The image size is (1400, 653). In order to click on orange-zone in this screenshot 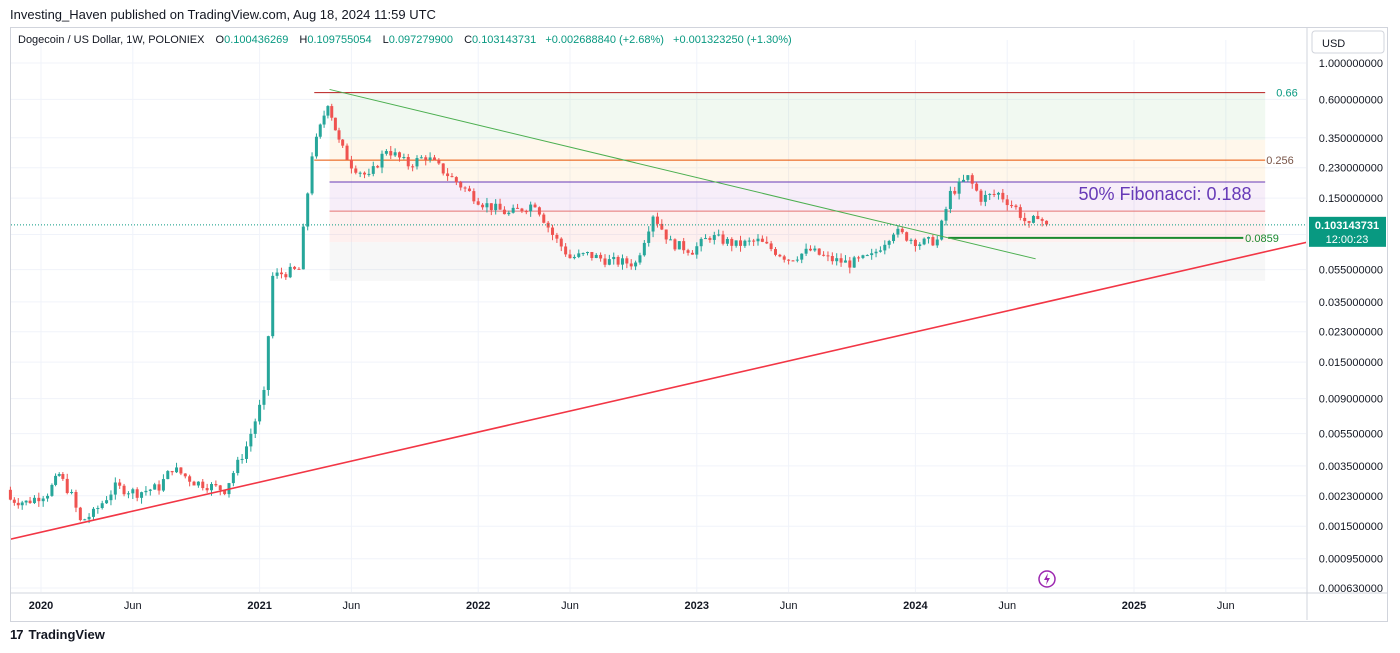, I will do `click(797, 161)`.